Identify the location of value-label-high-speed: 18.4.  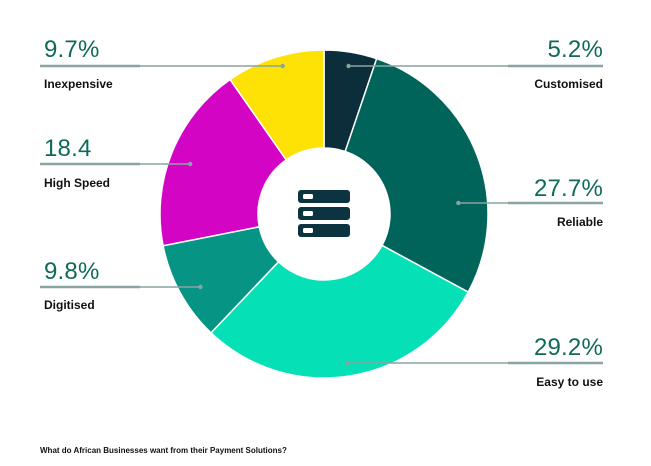
(68, 148).